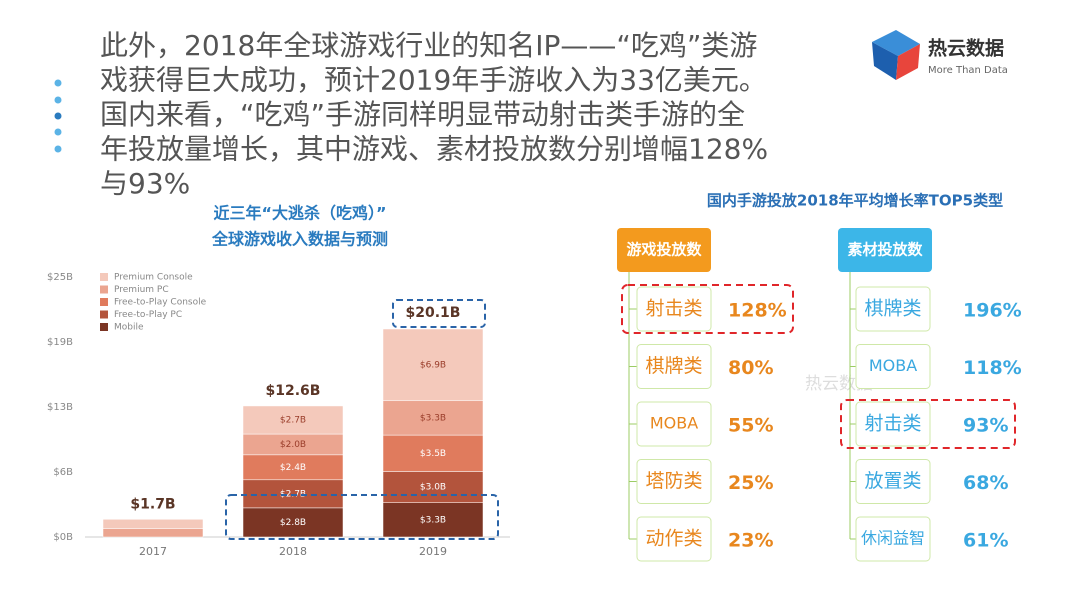 Image resolution: width=1080 pixels, height=608 pixels. Describe the element at coordinates (145, 183) in the screenshot. I see `header-line: 与93%` at that location.